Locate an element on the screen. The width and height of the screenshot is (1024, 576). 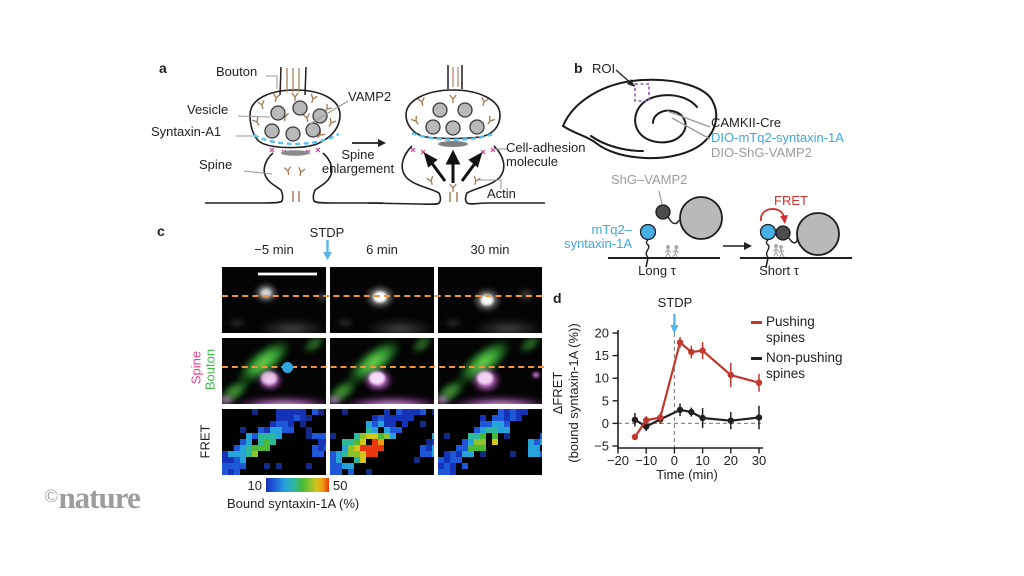
construct-dio-mtq2-label: DIO-mTq2-syntaxin-1A is located at coordinates (777, 137).